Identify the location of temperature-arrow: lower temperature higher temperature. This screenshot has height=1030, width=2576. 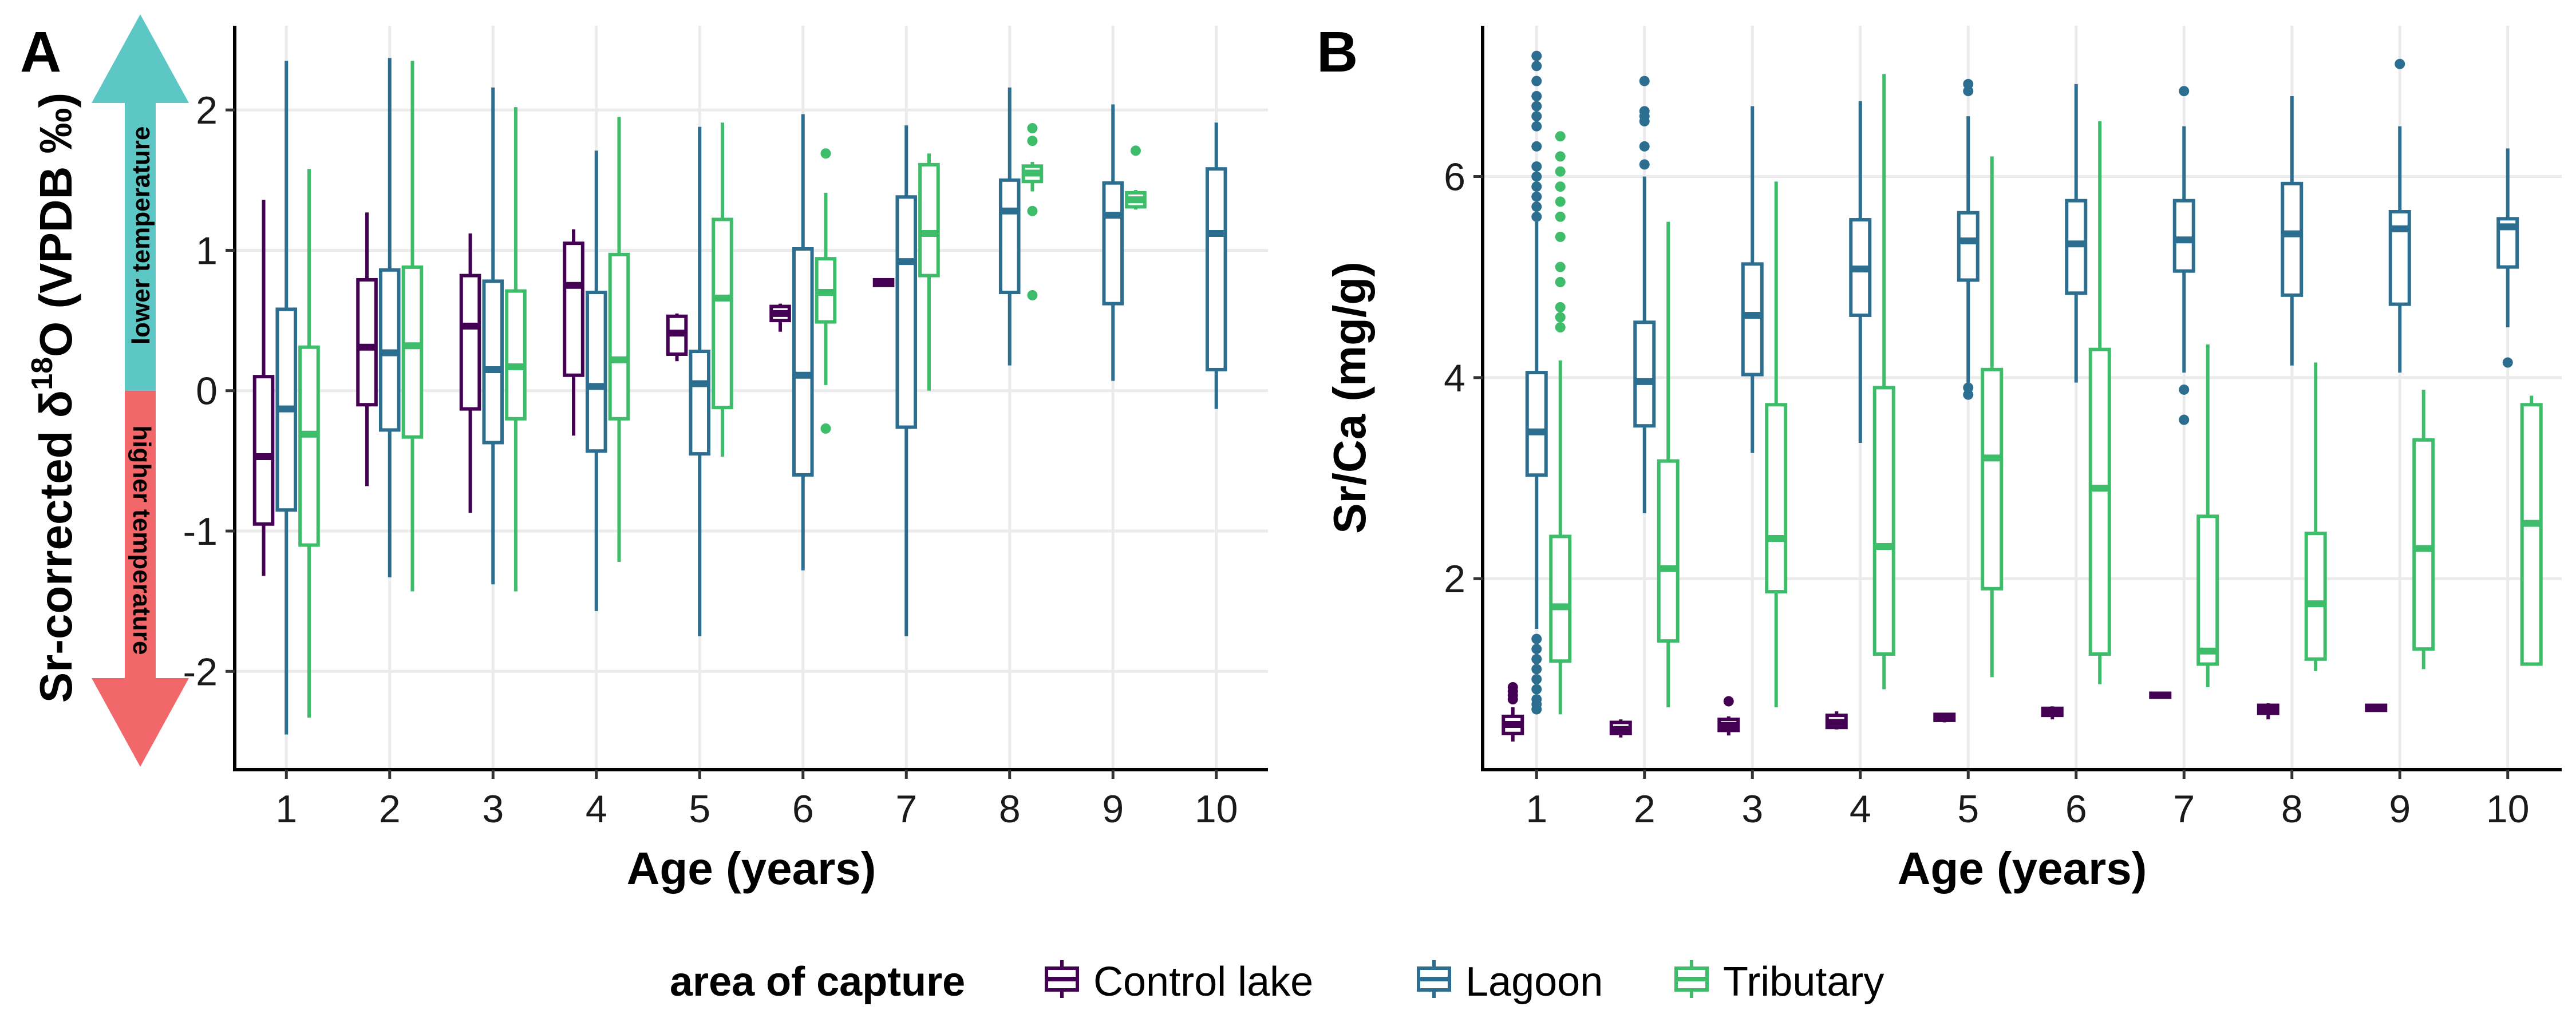
(140, 390).